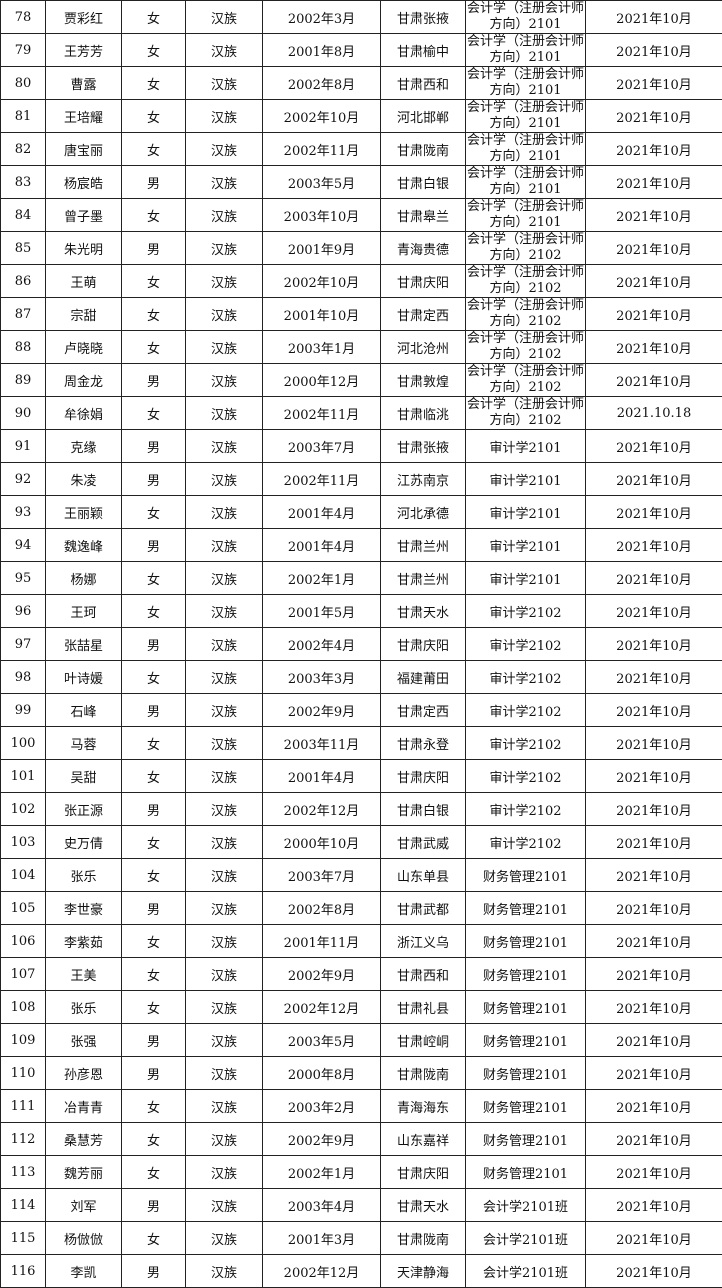  Describe the element at coordinates (23, 611) in the screenshot. I see `index: 96` at that location.